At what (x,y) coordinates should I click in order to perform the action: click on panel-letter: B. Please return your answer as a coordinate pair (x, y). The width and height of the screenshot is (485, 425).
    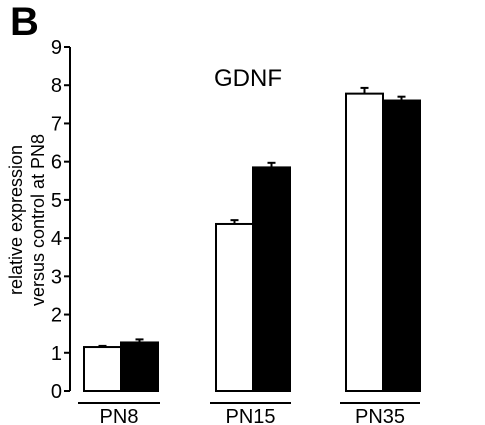
    Looking at the image, I should click on (24, 22).